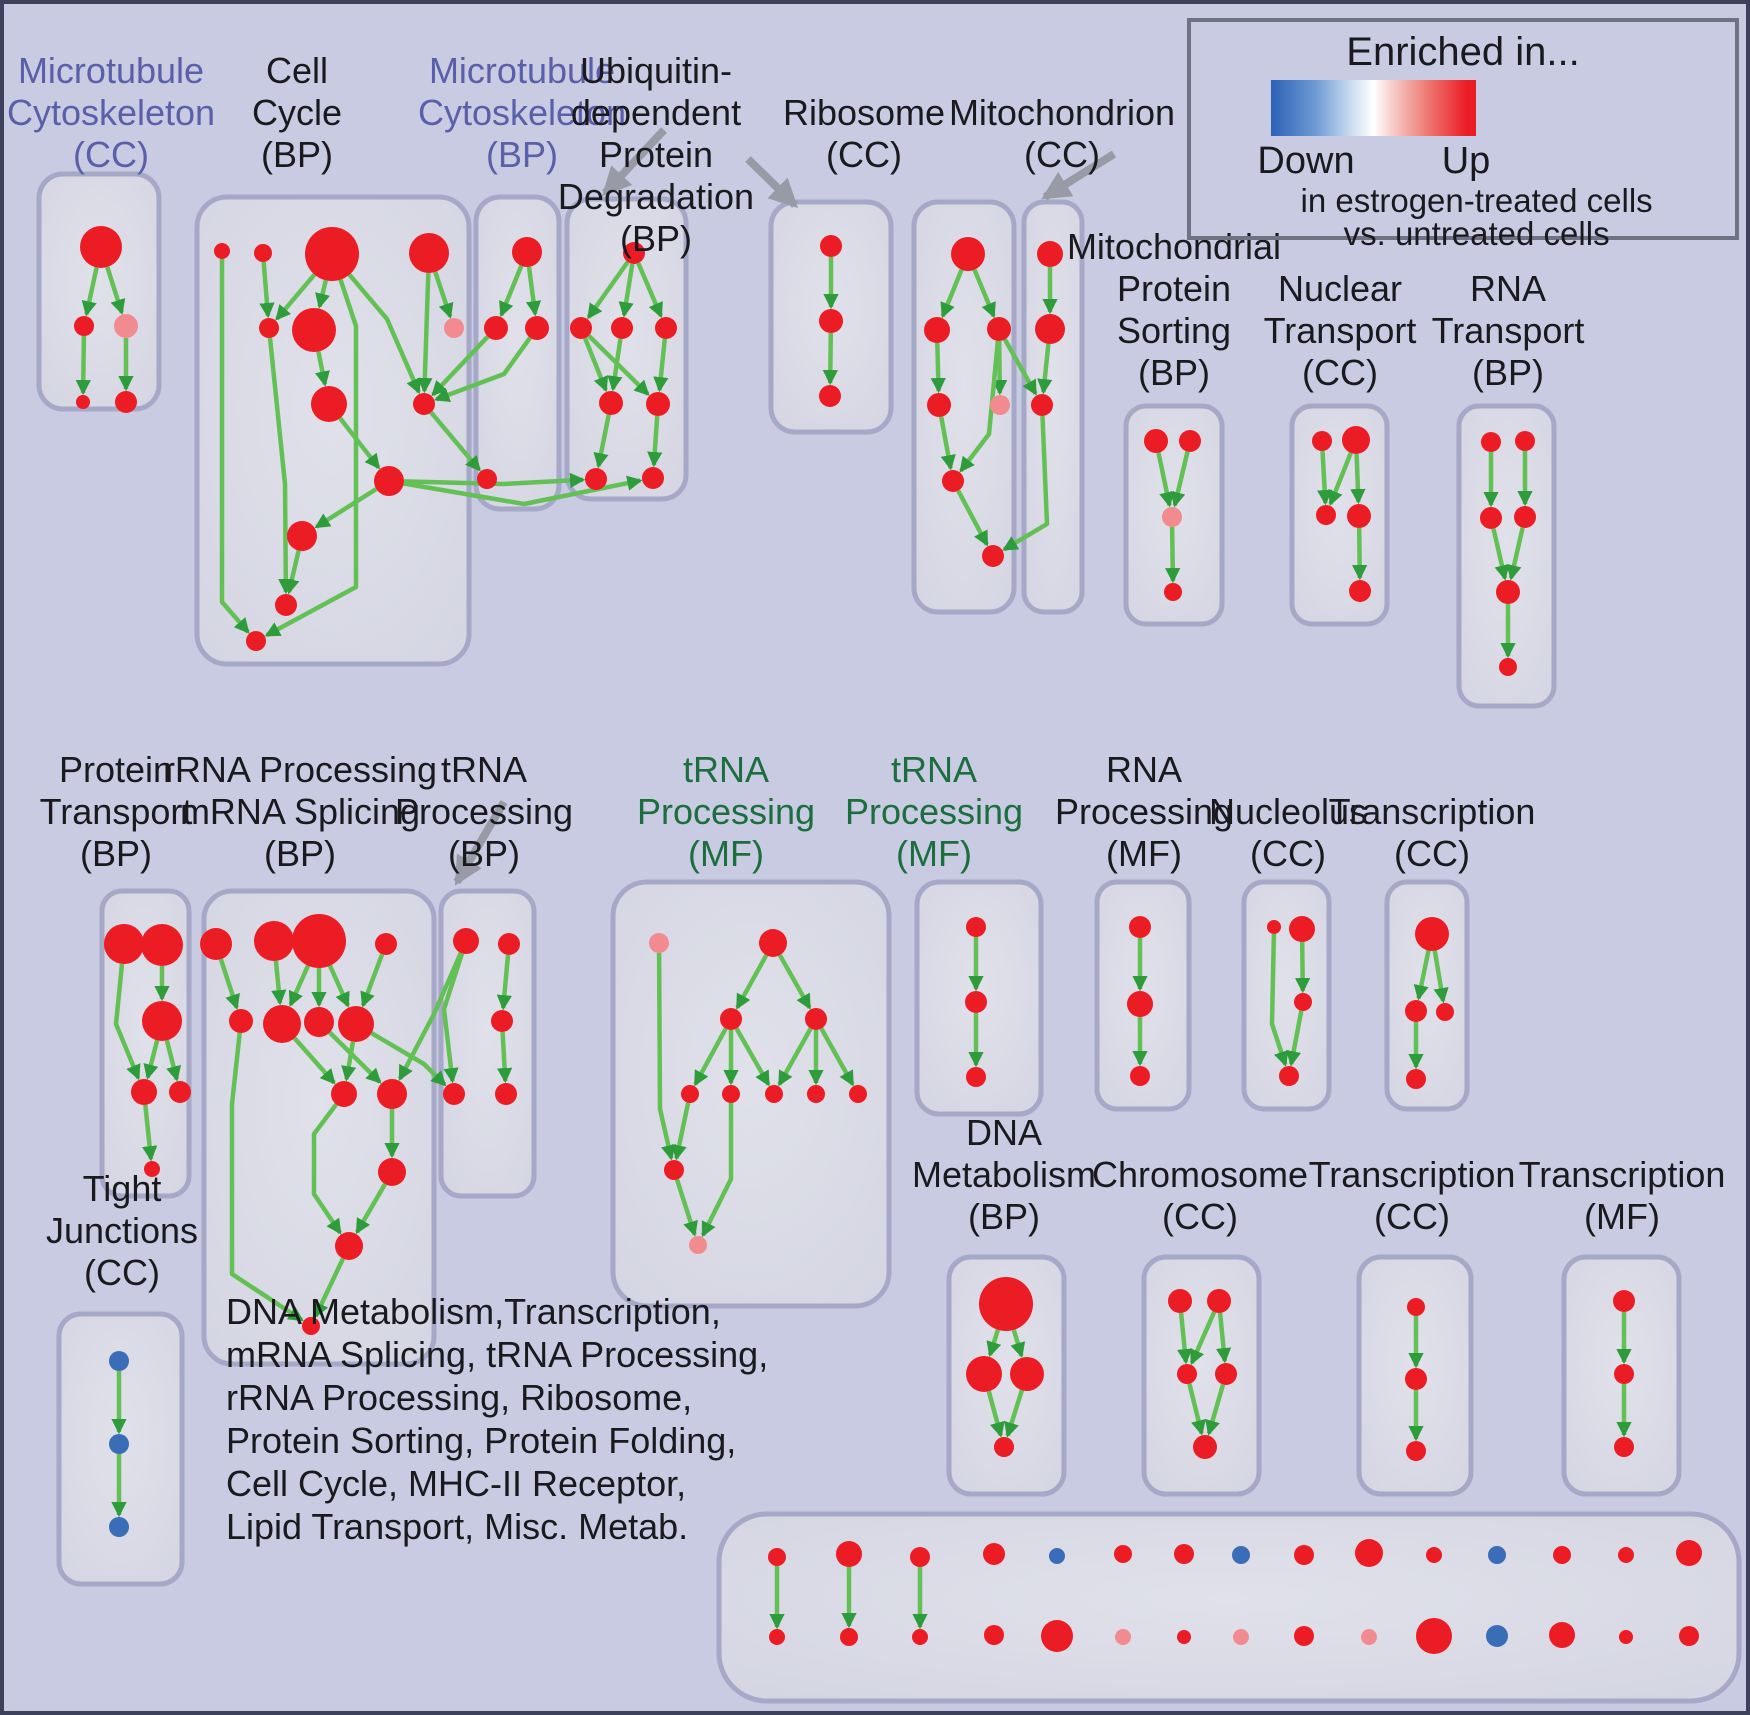  What do you see at coordinates (1241, 1555) in the screenshot?
I see `go-term-node-wb7-blue` at bounding box center [1241, 1555].